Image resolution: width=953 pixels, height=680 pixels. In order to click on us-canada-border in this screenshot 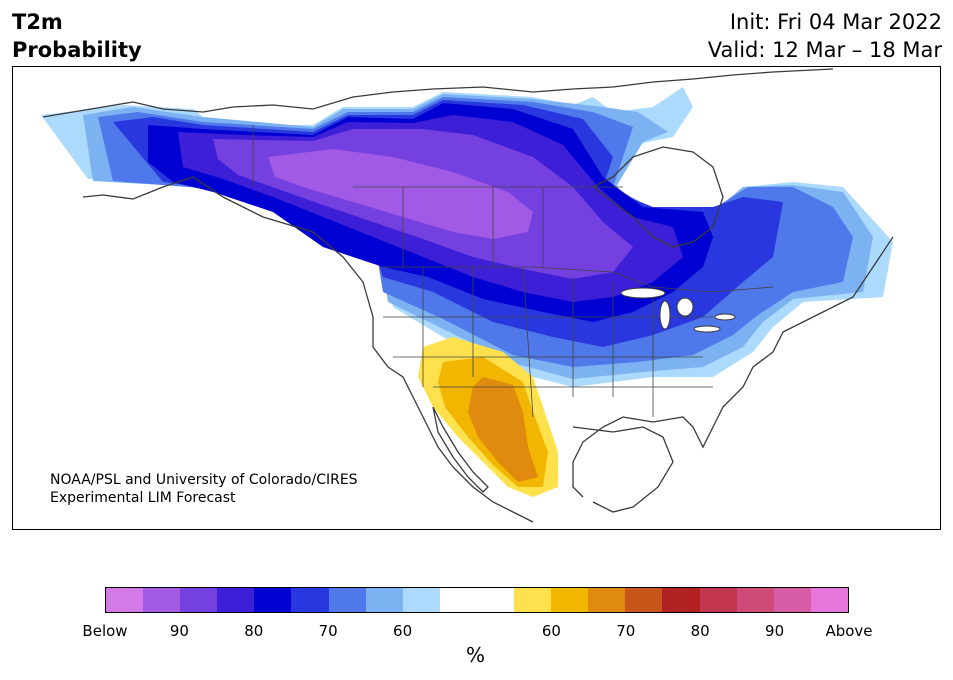, I will do `click(578, 279)`.